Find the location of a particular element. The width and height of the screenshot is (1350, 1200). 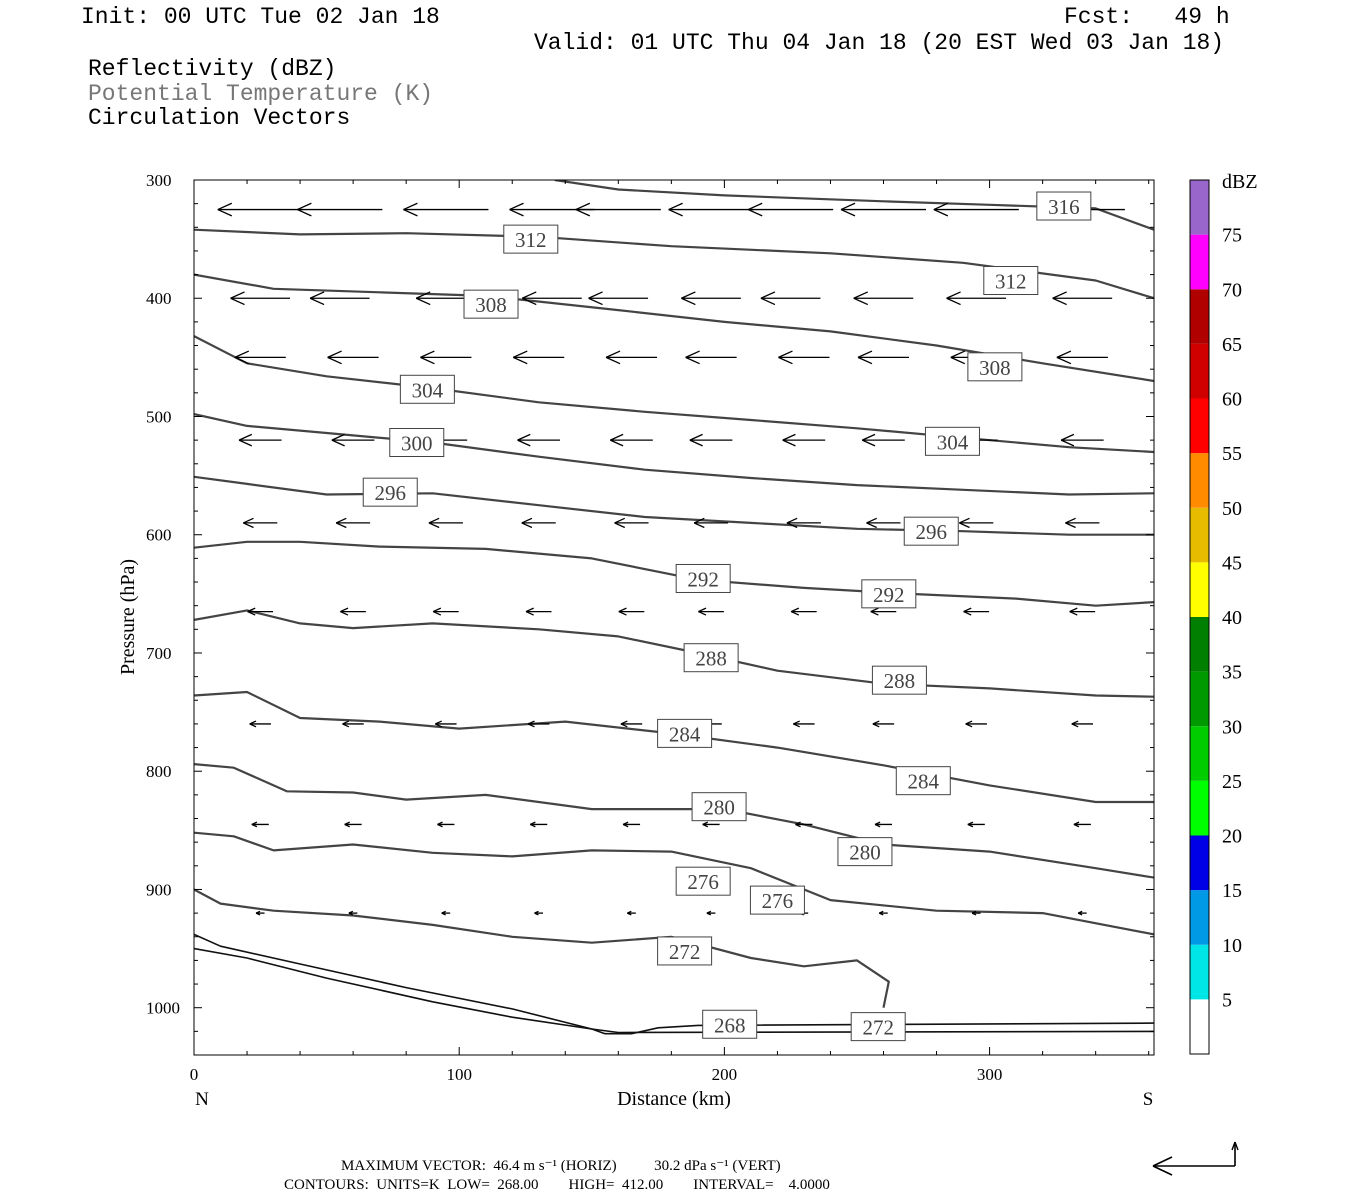

svg-text: 288 is located at coordinates (711, 659).